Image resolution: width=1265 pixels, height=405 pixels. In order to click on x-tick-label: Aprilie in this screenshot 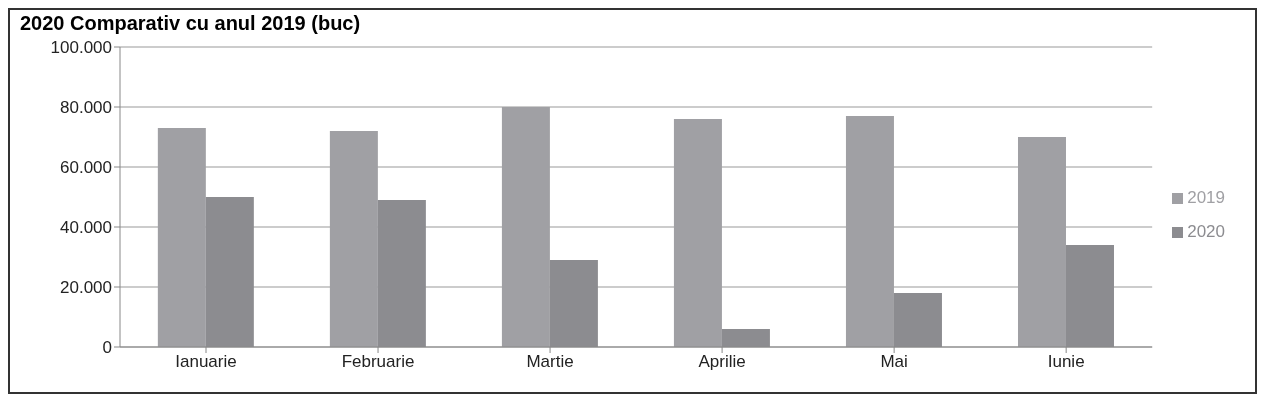, I will do `click(722, 362)`.